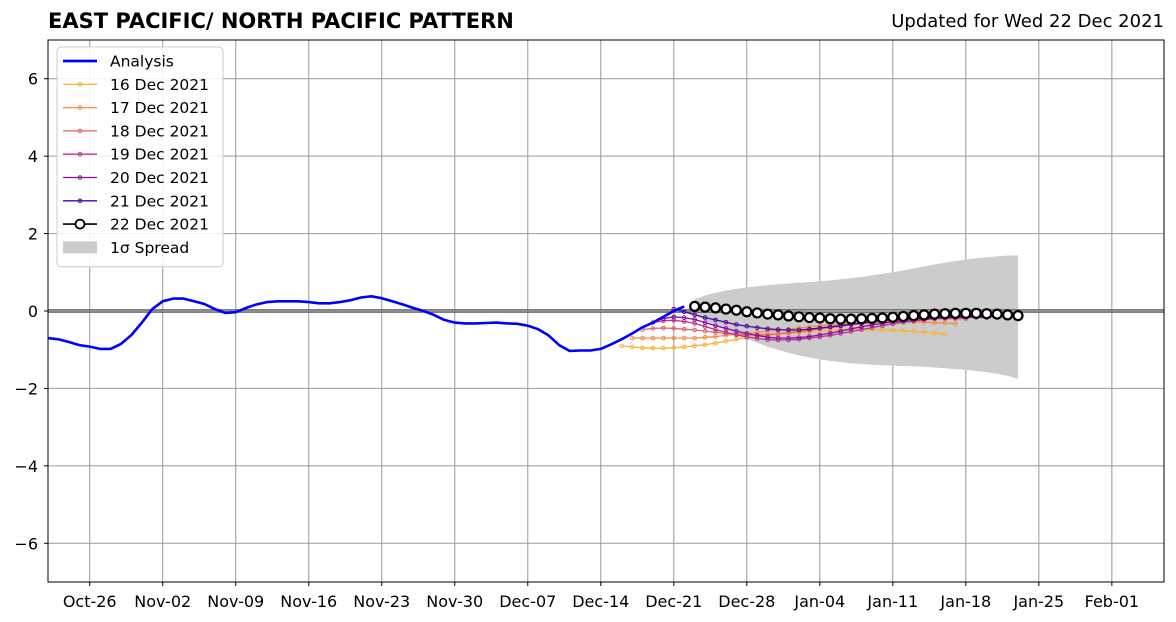  What do you see at coordinates (159, 108) in the screenshot?
I see `legend-label: 17 Dec 2021` at bounding box center [159, 108].